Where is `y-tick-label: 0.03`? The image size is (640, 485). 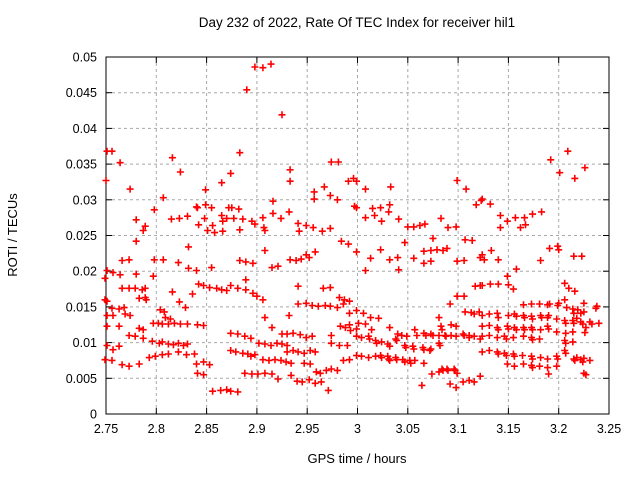
y-tick-label: 0.03 is located at coordinates (85, 200).